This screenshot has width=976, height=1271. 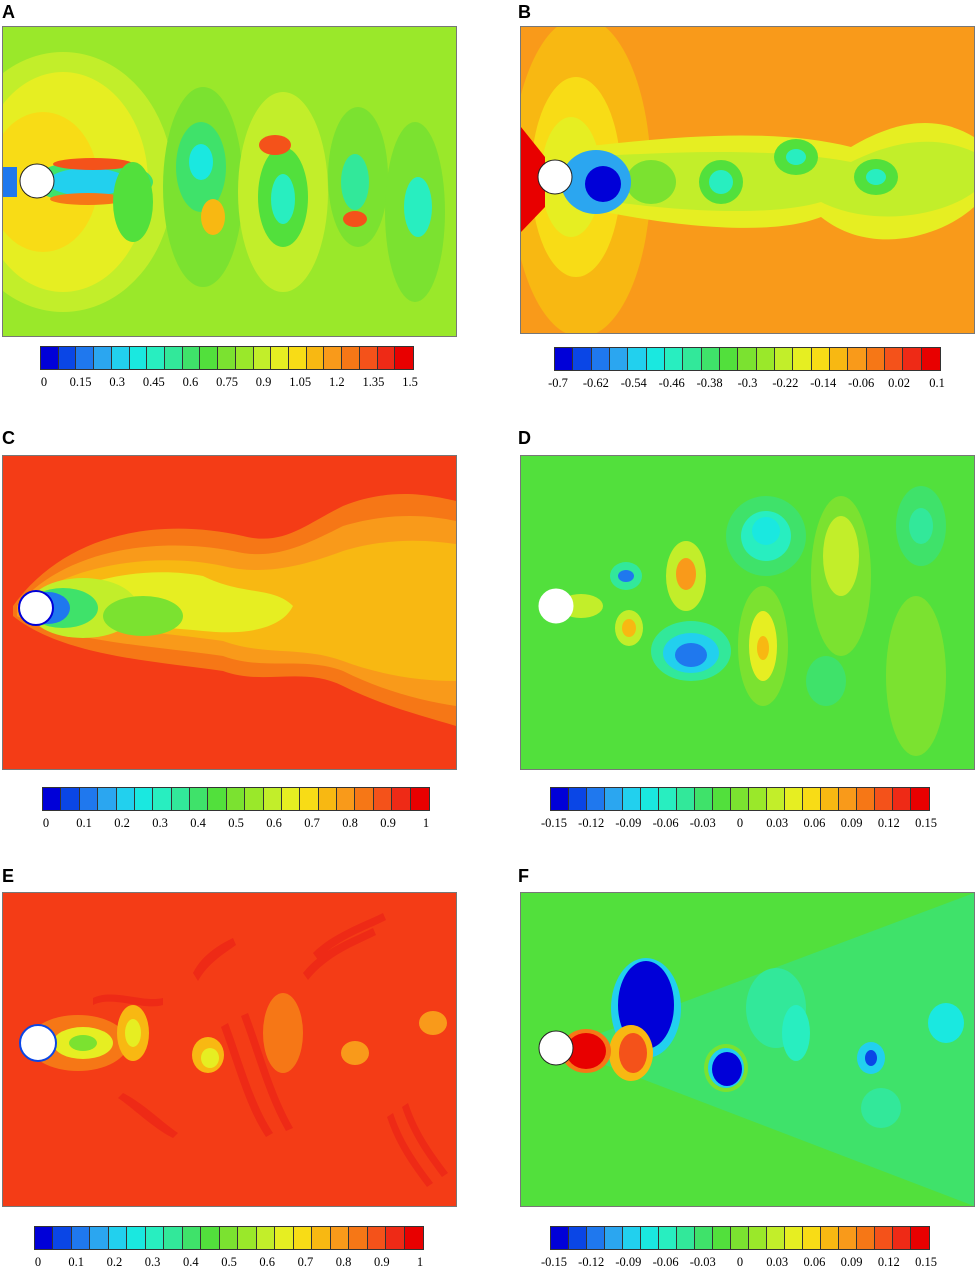 I want to click on contour-field-d, so click(x=747, y=612).